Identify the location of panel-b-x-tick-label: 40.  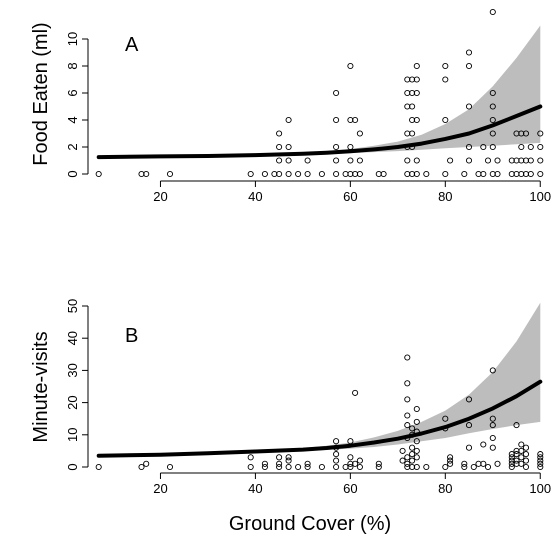
(255, 488).